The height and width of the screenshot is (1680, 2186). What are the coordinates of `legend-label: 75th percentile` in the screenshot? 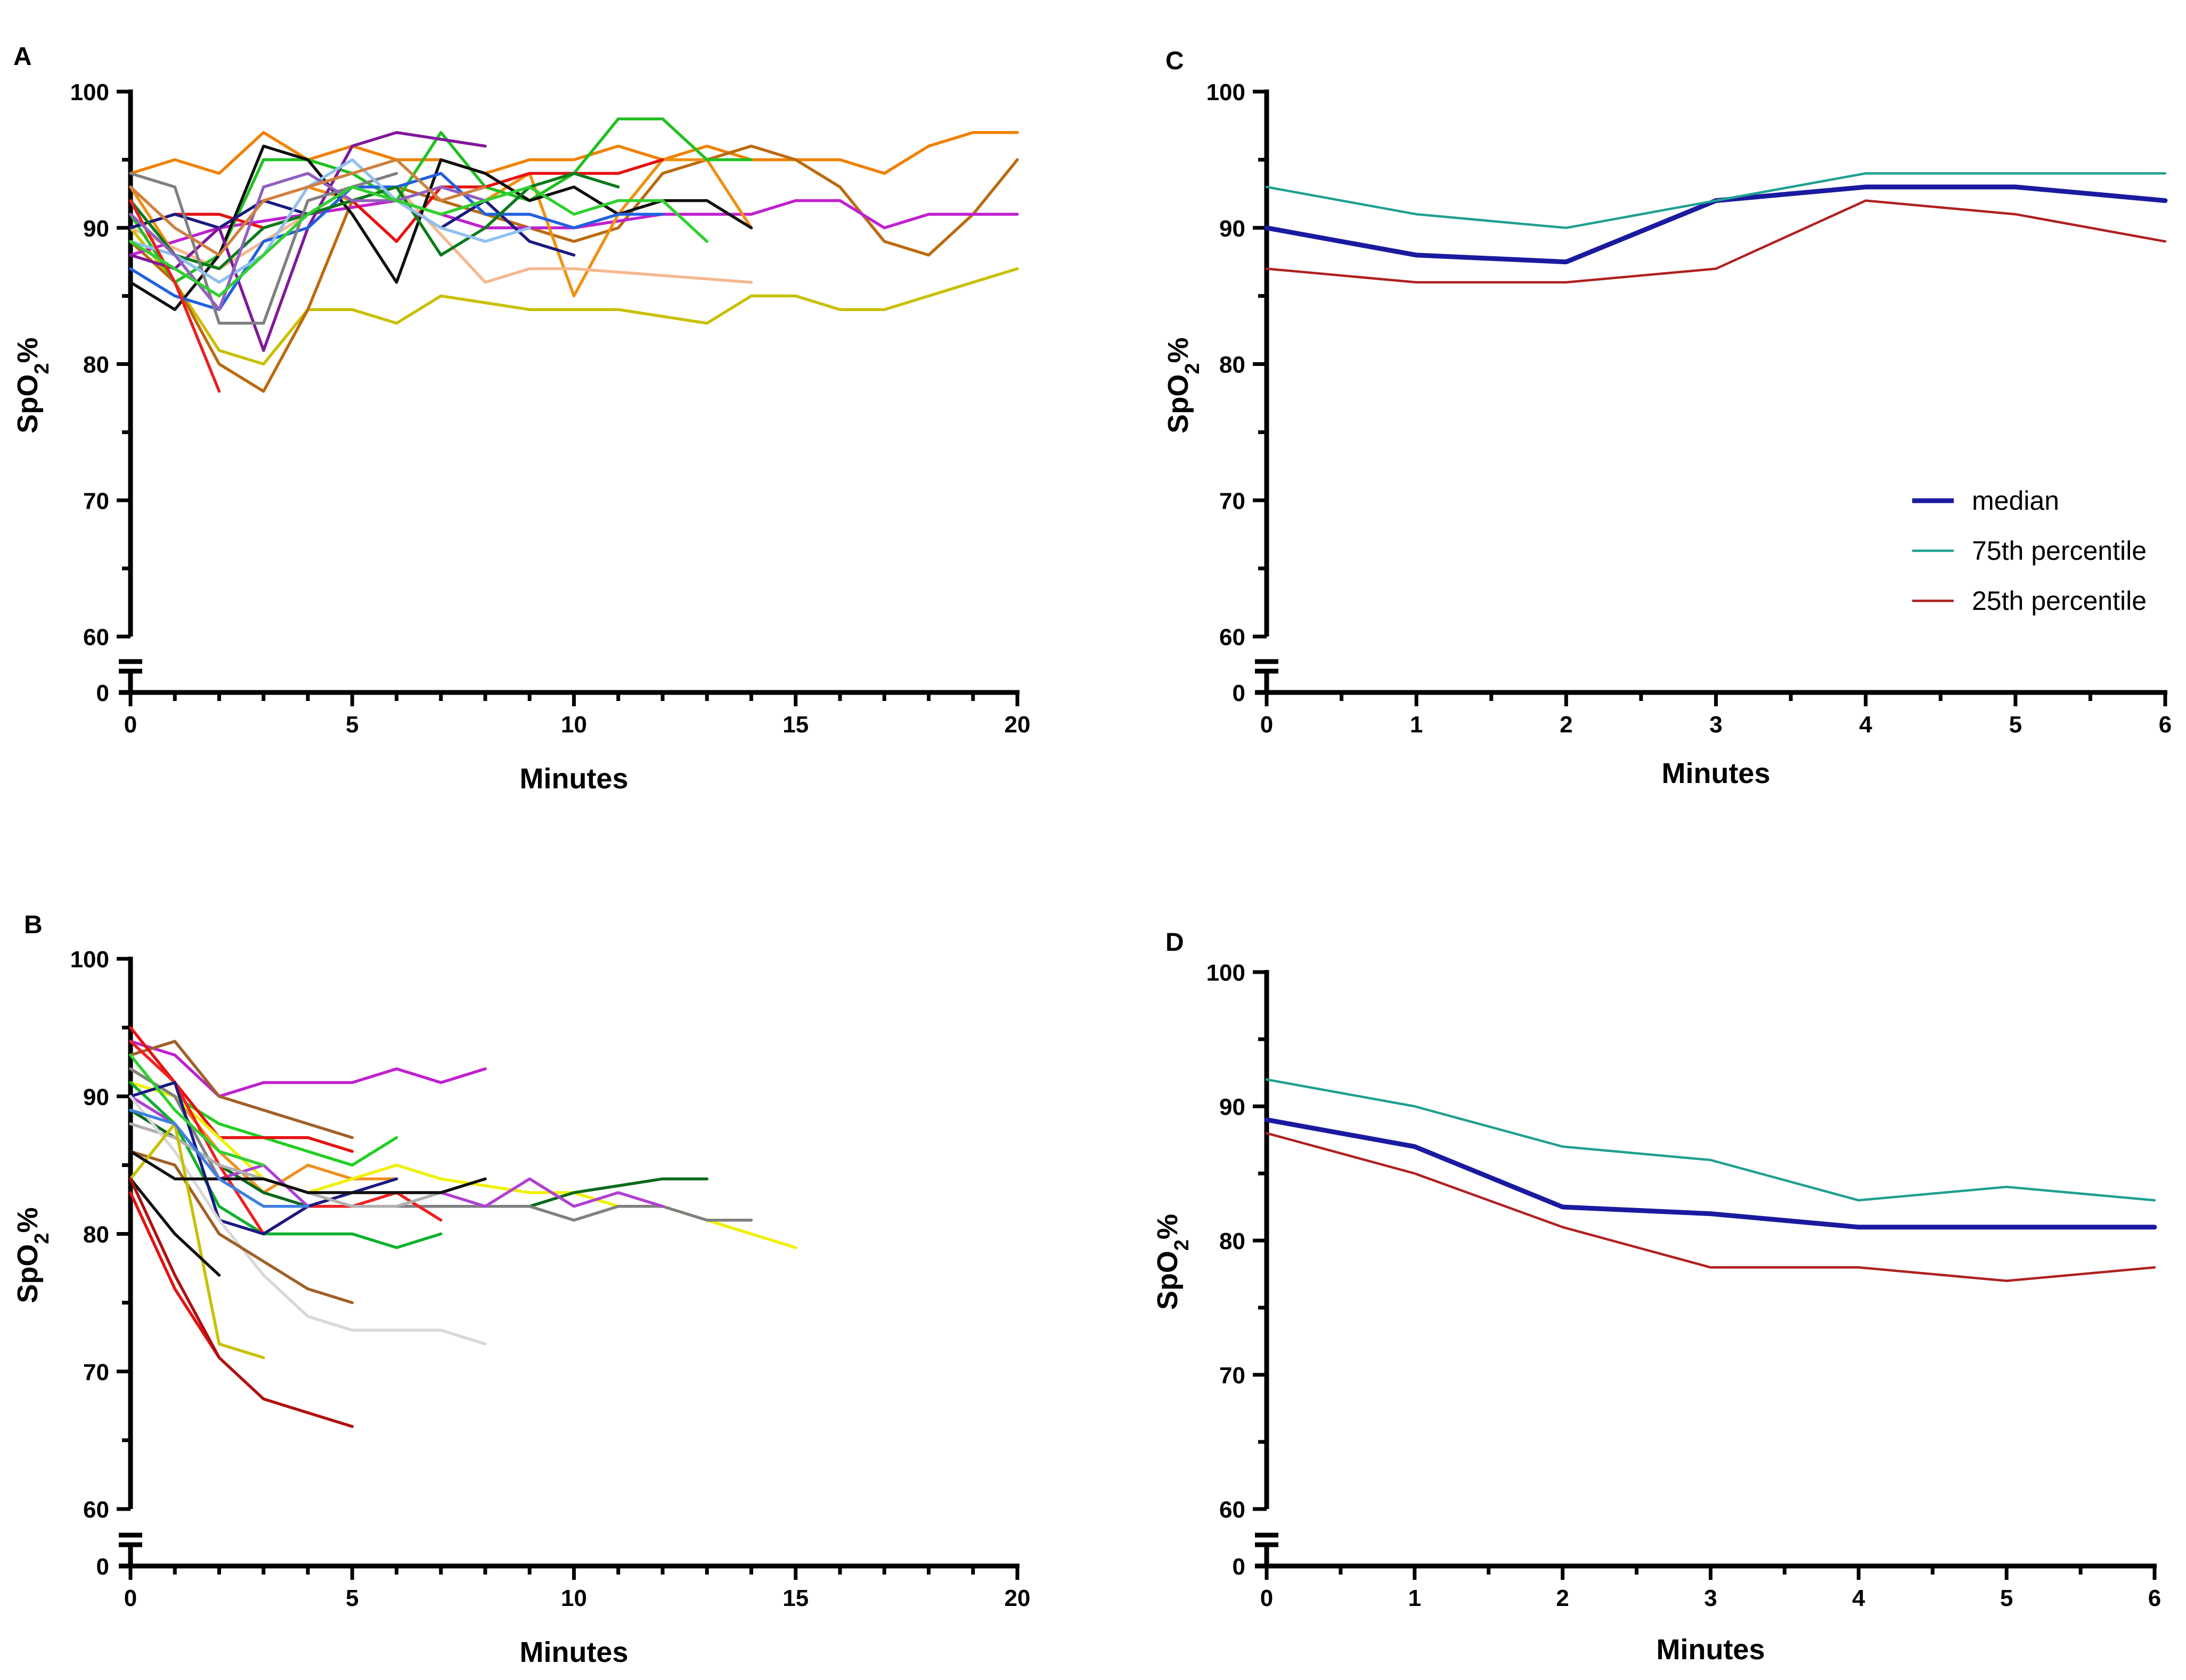 It's located at (2060, 551).